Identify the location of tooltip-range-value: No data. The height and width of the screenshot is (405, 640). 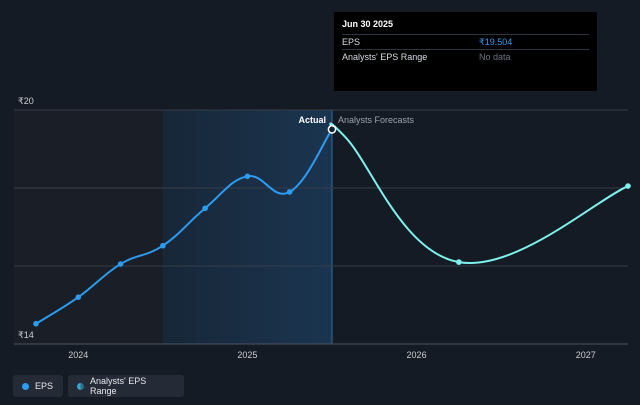
(495, 57).